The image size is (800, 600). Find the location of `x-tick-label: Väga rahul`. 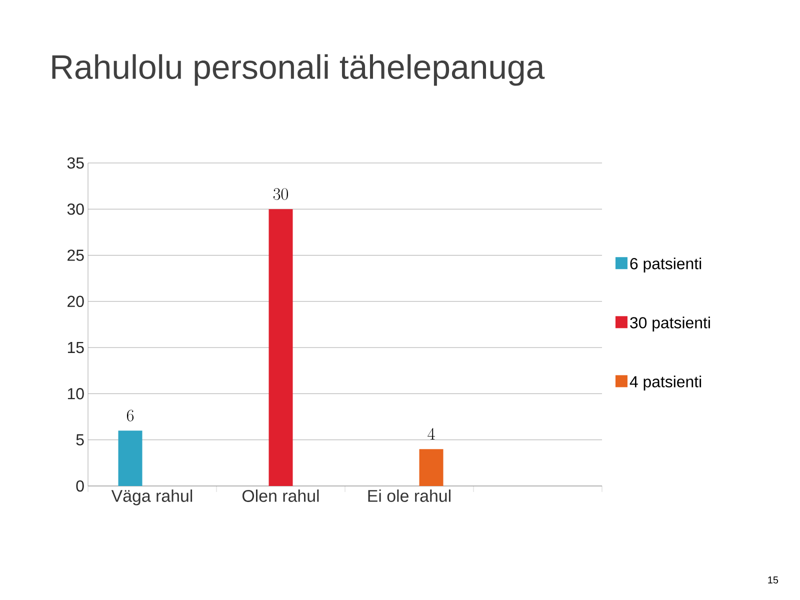

x-tick-label: Väga rahul is located at coordinates (151, 498).